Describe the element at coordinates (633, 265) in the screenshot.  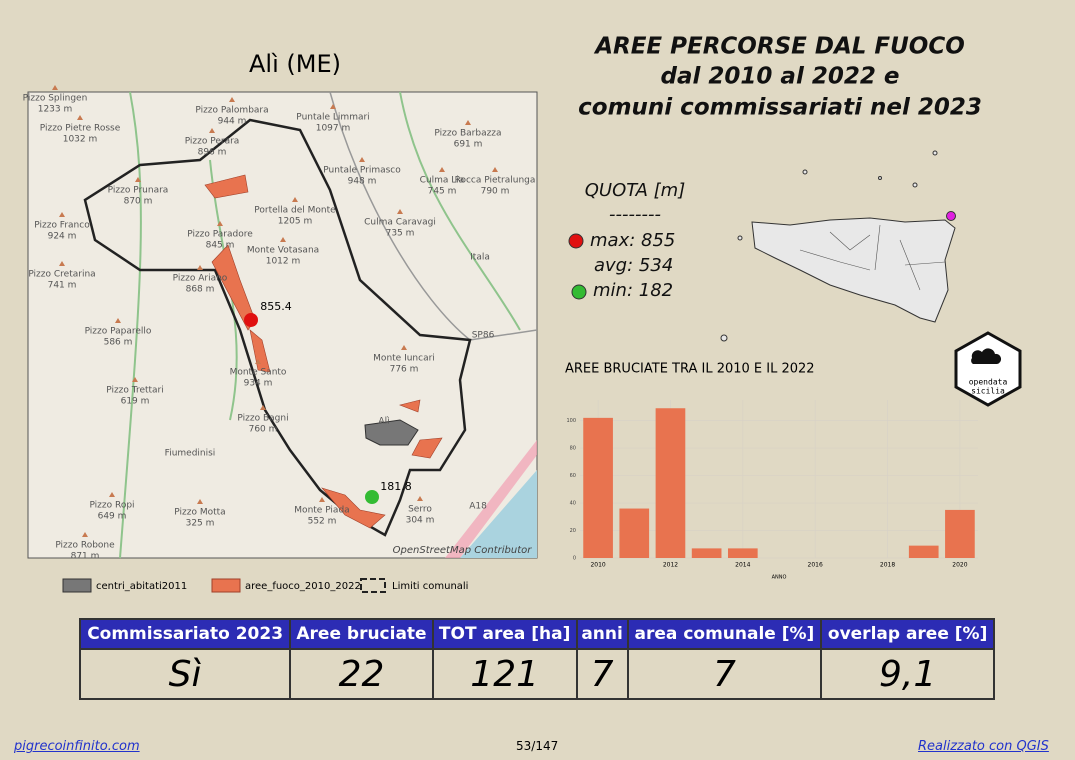
I see `quota-avg: avg: 534` at that location.